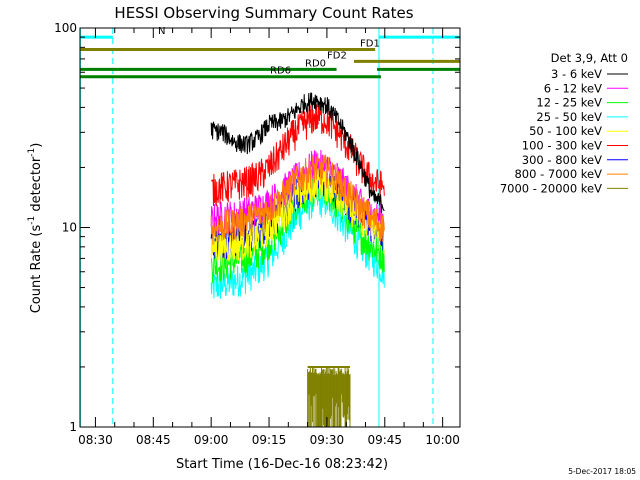 The image size is (640, 480). Describe the element at coordinates (69, 228) in the screenshot. I see `y-tick-label: 10` at that location.